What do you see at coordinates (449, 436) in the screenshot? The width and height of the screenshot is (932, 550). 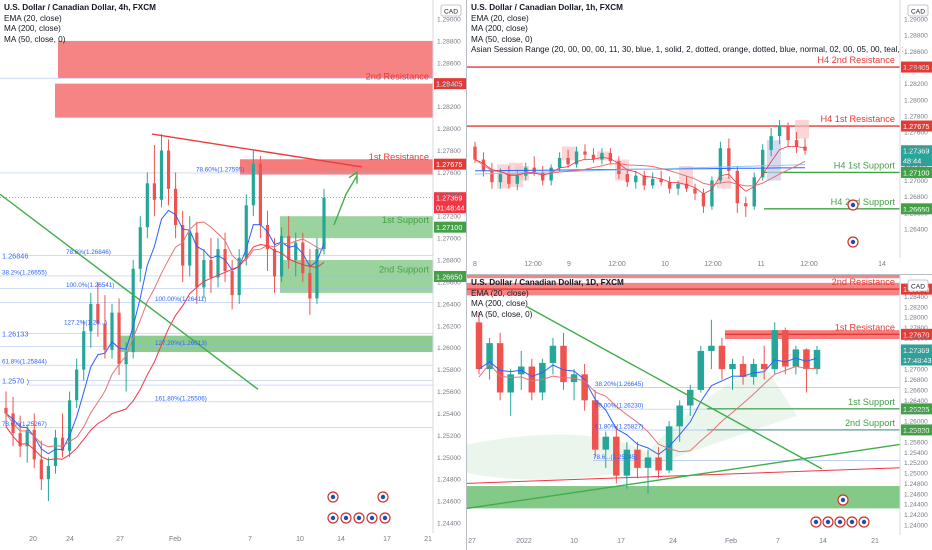 I see `price-tick-label: 1.25200` at bounding box center [449, 436].